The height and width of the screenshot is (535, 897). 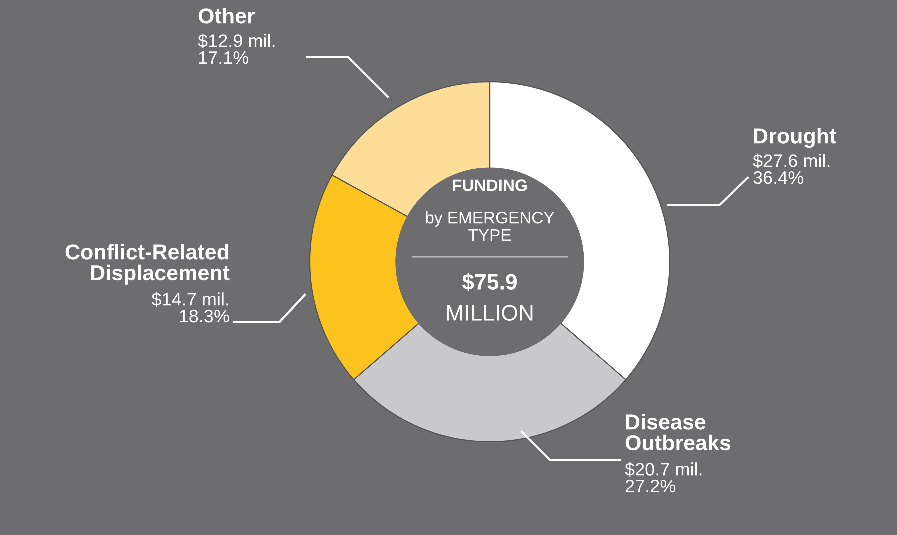 What do you see at coordinates (236, 49) in the screenshot?
I see `data-label: $12.9 mil. 17.1%` at bounding box center [236, 49].